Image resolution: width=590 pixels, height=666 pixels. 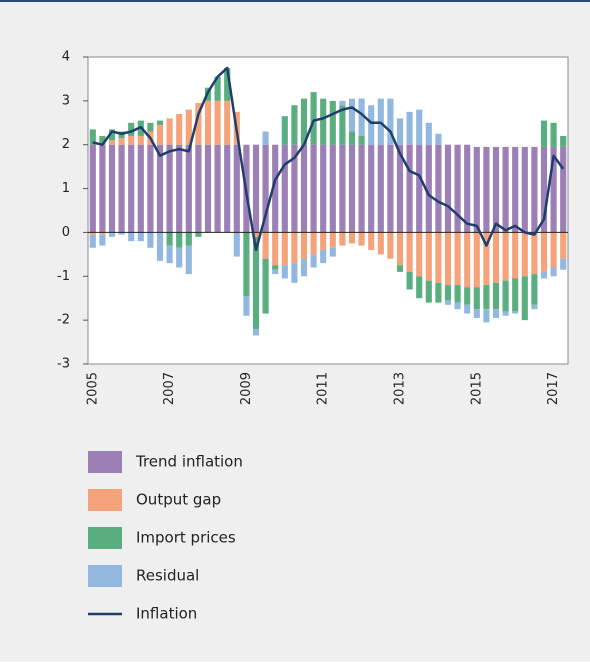 What do you see at coordinates (246, 388) in the screenshot?
I see `x-tick-label: 2009` at bounding box center [246, 388].